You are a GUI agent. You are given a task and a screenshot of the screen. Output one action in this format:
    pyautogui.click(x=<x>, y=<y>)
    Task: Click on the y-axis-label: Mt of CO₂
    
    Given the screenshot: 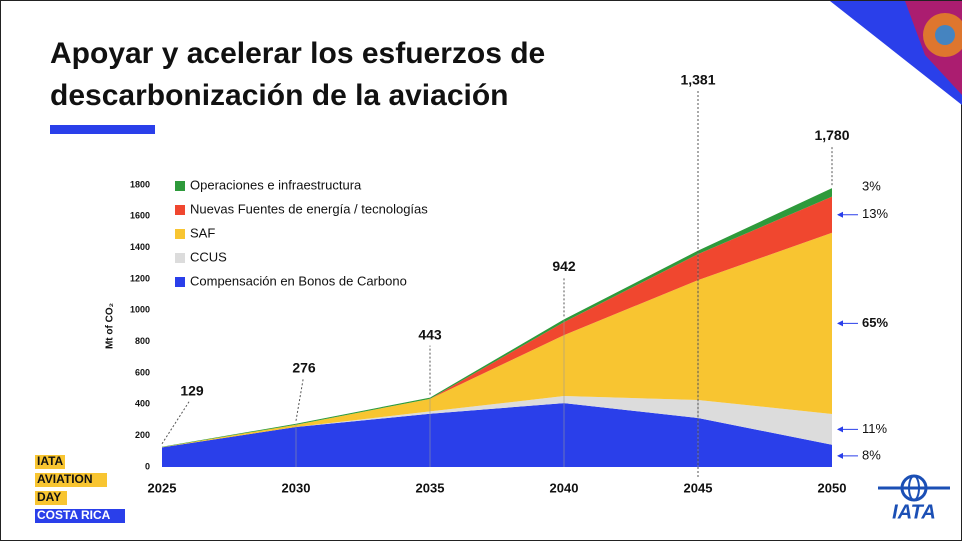 What is the action you would take?
    pyautogui.click(x=110, y=326)
    